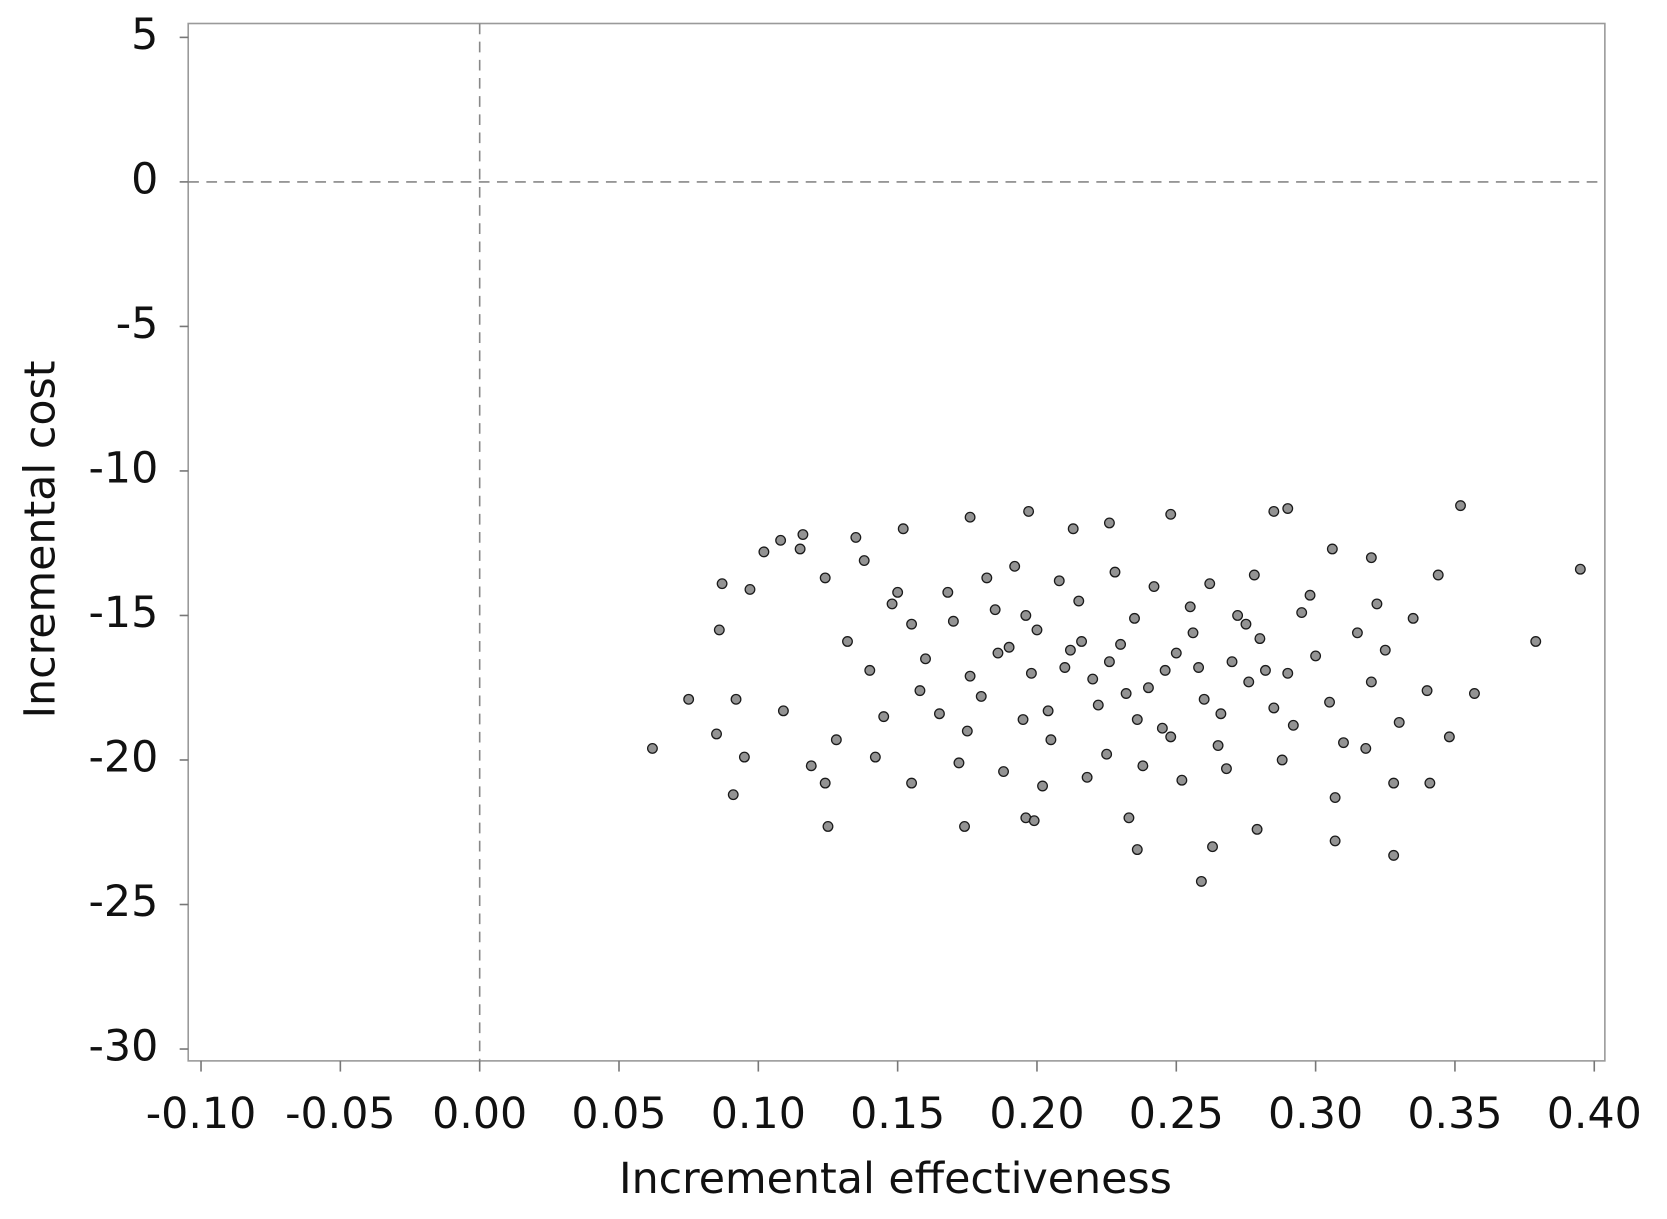  I want to click on x-tick-label: 0.30, so click(1315, 1114).